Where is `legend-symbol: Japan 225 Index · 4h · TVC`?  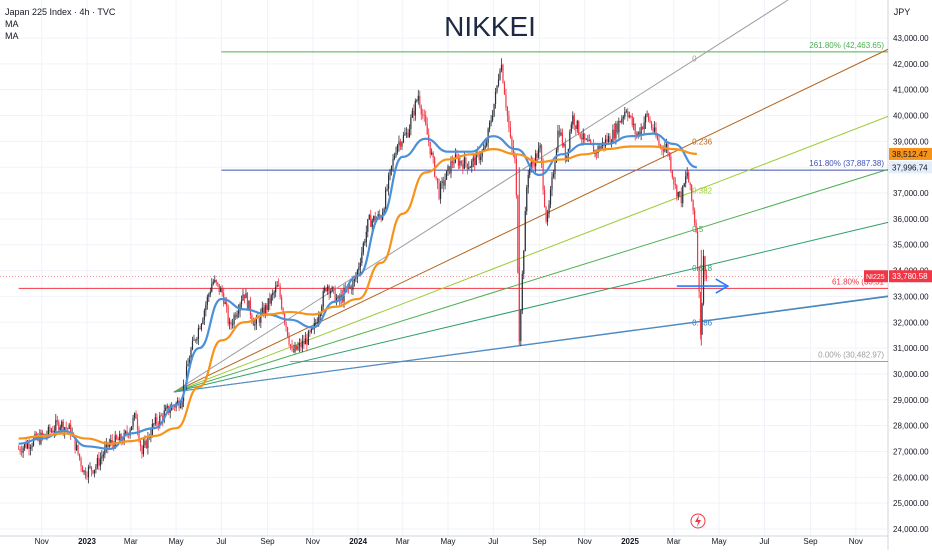
legend-symbol: Japan 225 Index · 4h · TVC is located at coordinates (60, 12).